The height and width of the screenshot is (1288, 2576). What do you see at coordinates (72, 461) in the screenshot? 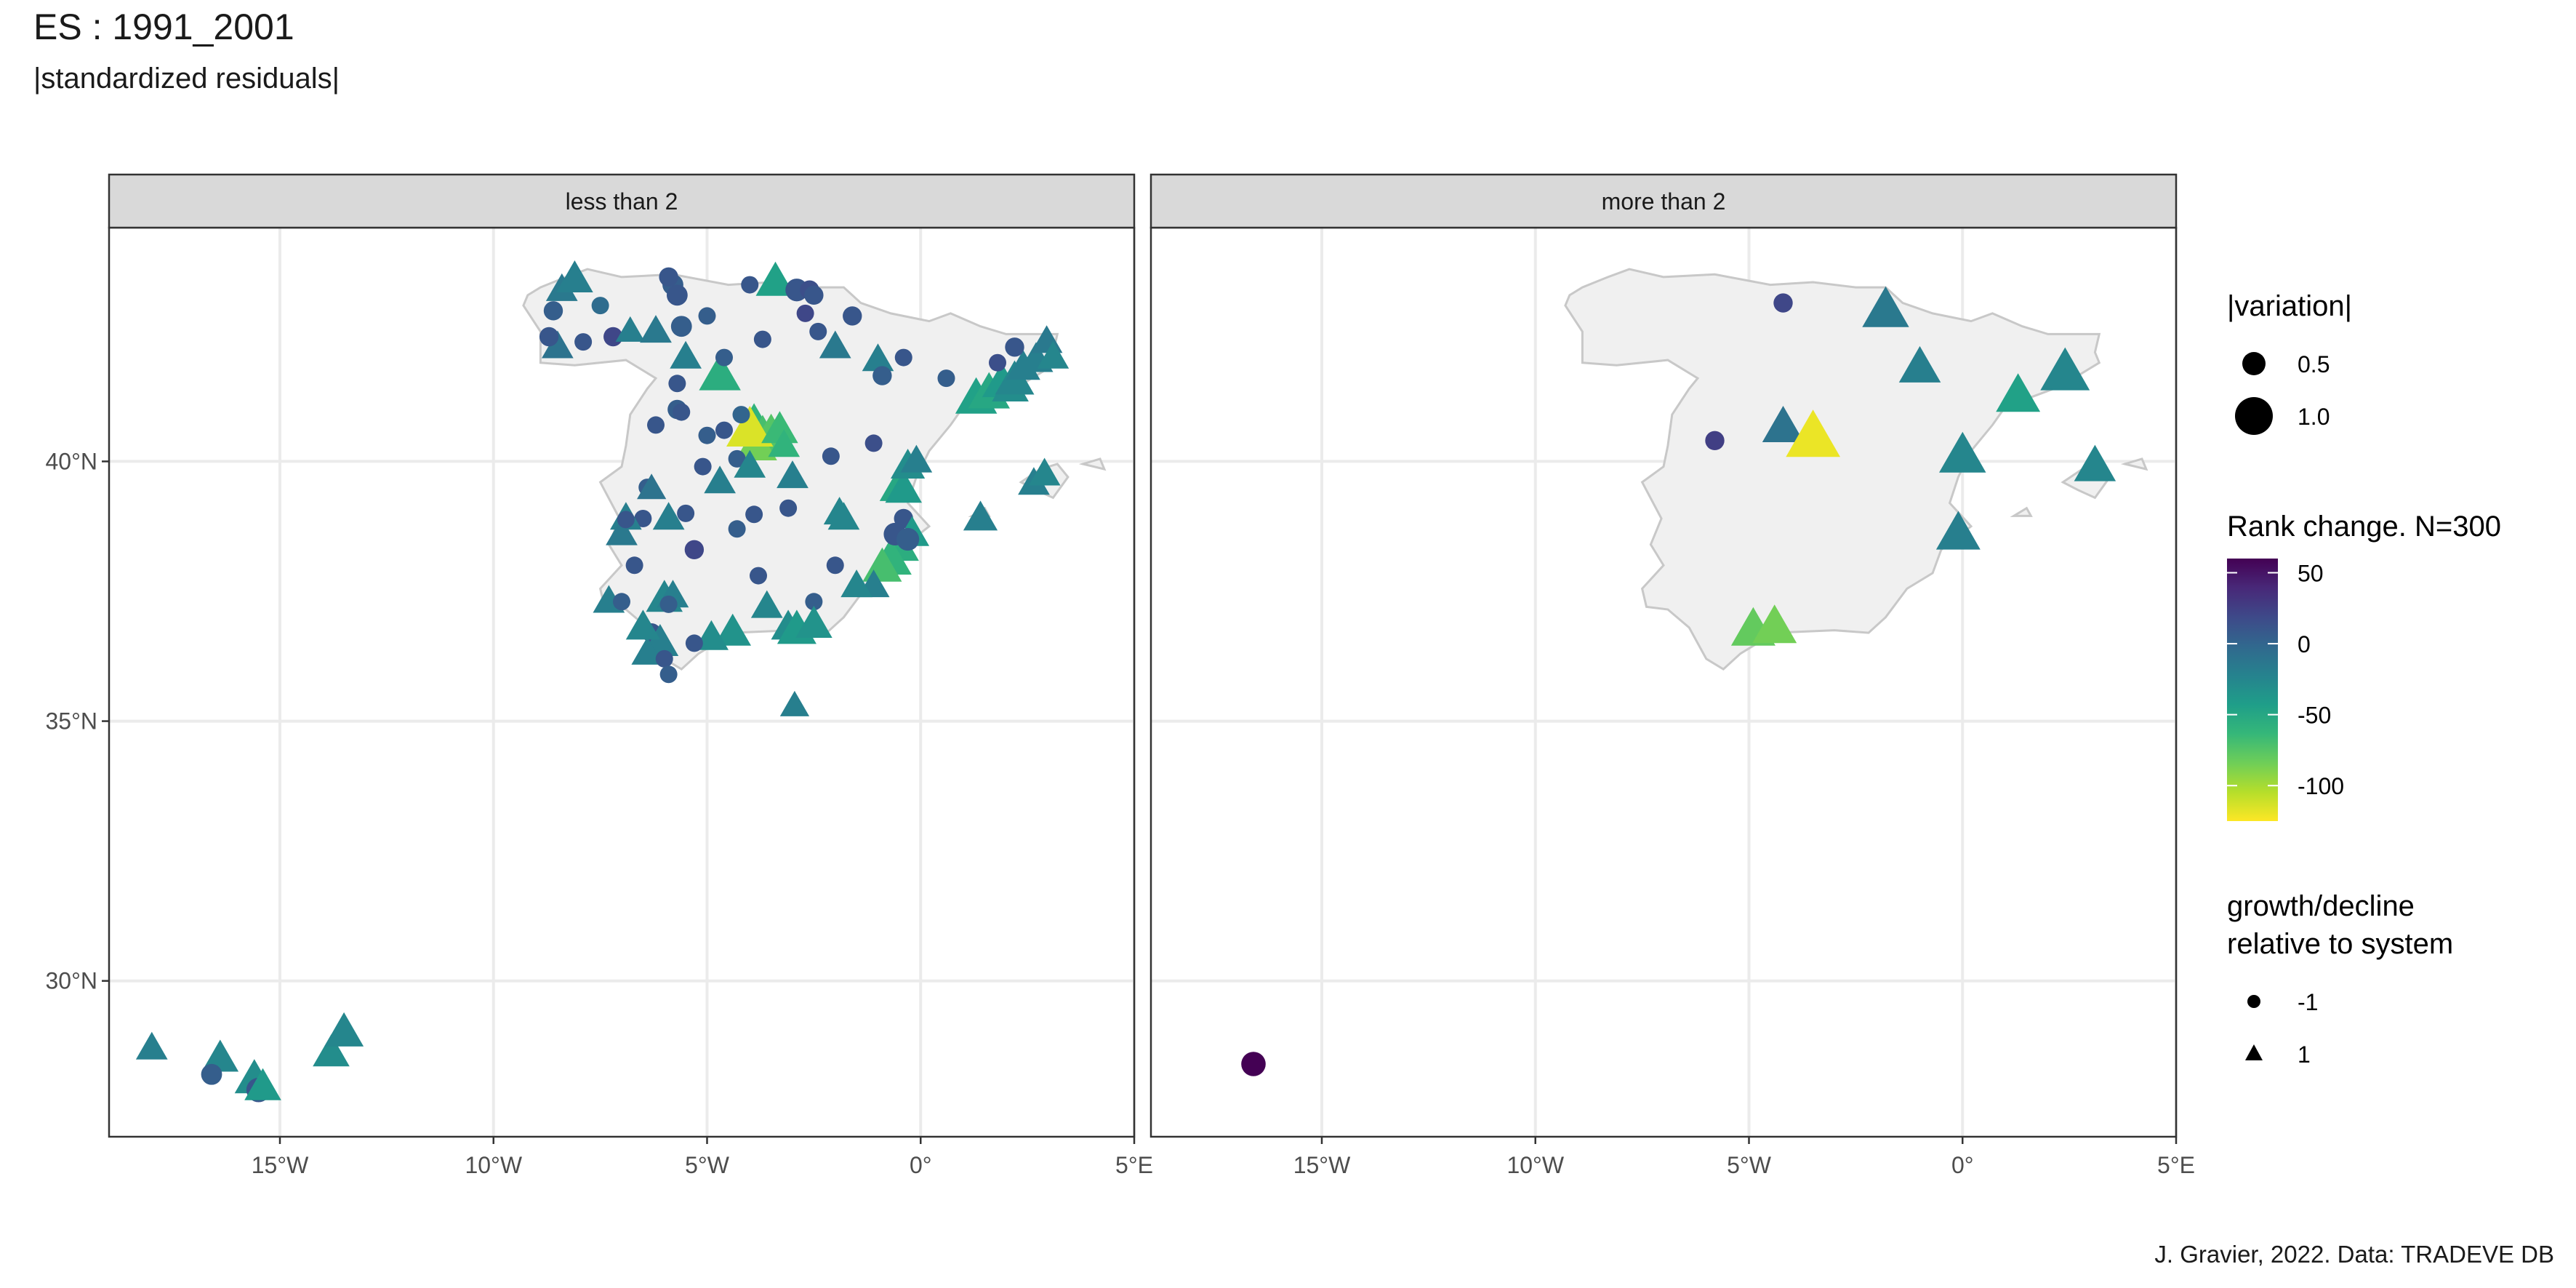
I see `y-tick-label: 40°N` at bounding box center [72, 461].